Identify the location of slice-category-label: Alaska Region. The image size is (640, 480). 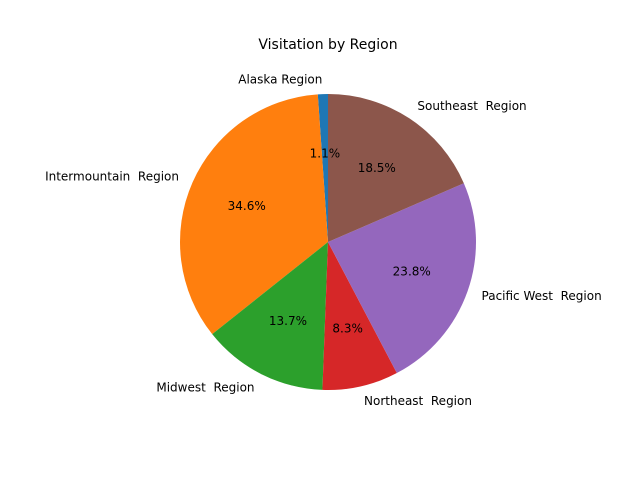
(280, 79).